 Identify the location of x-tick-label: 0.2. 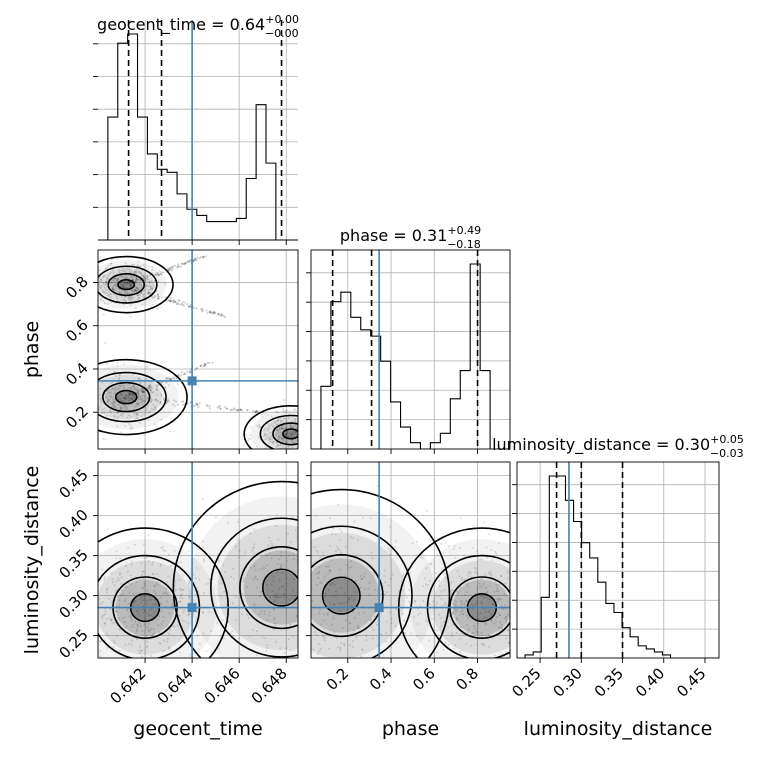
(338, 679).